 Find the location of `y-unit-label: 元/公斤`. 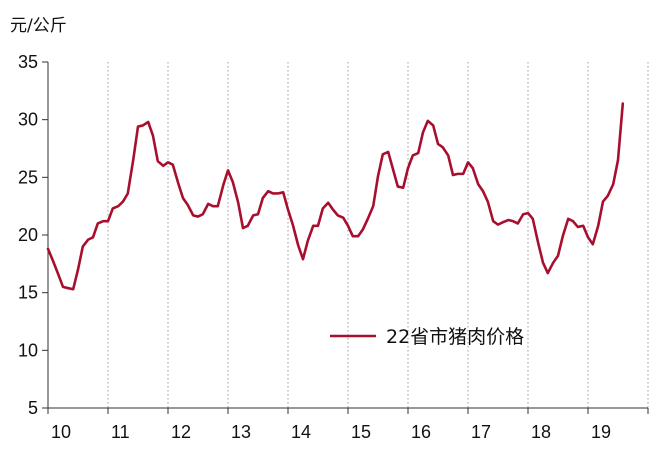

y-unit-label: 元/公斤 is located at coordinates (38, 26).